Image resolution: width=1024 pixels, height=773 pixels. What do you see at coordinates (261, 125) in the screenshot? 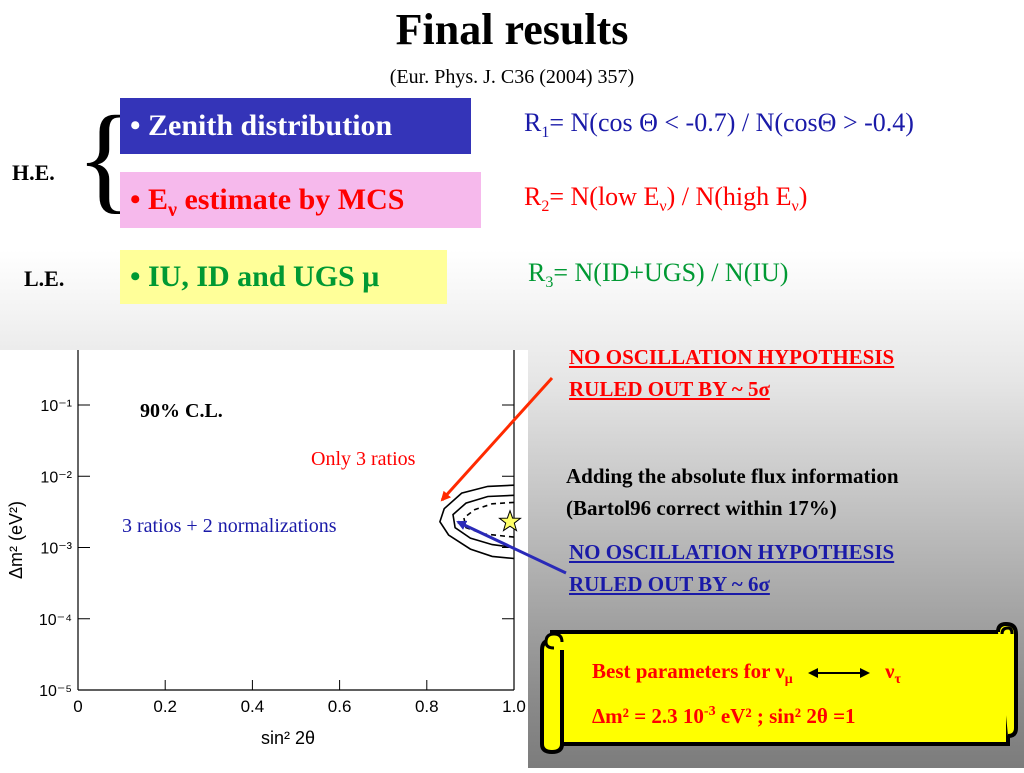
I see `zenith-distribution-label: • Zenith distribution` at bounding box center [261, 125].